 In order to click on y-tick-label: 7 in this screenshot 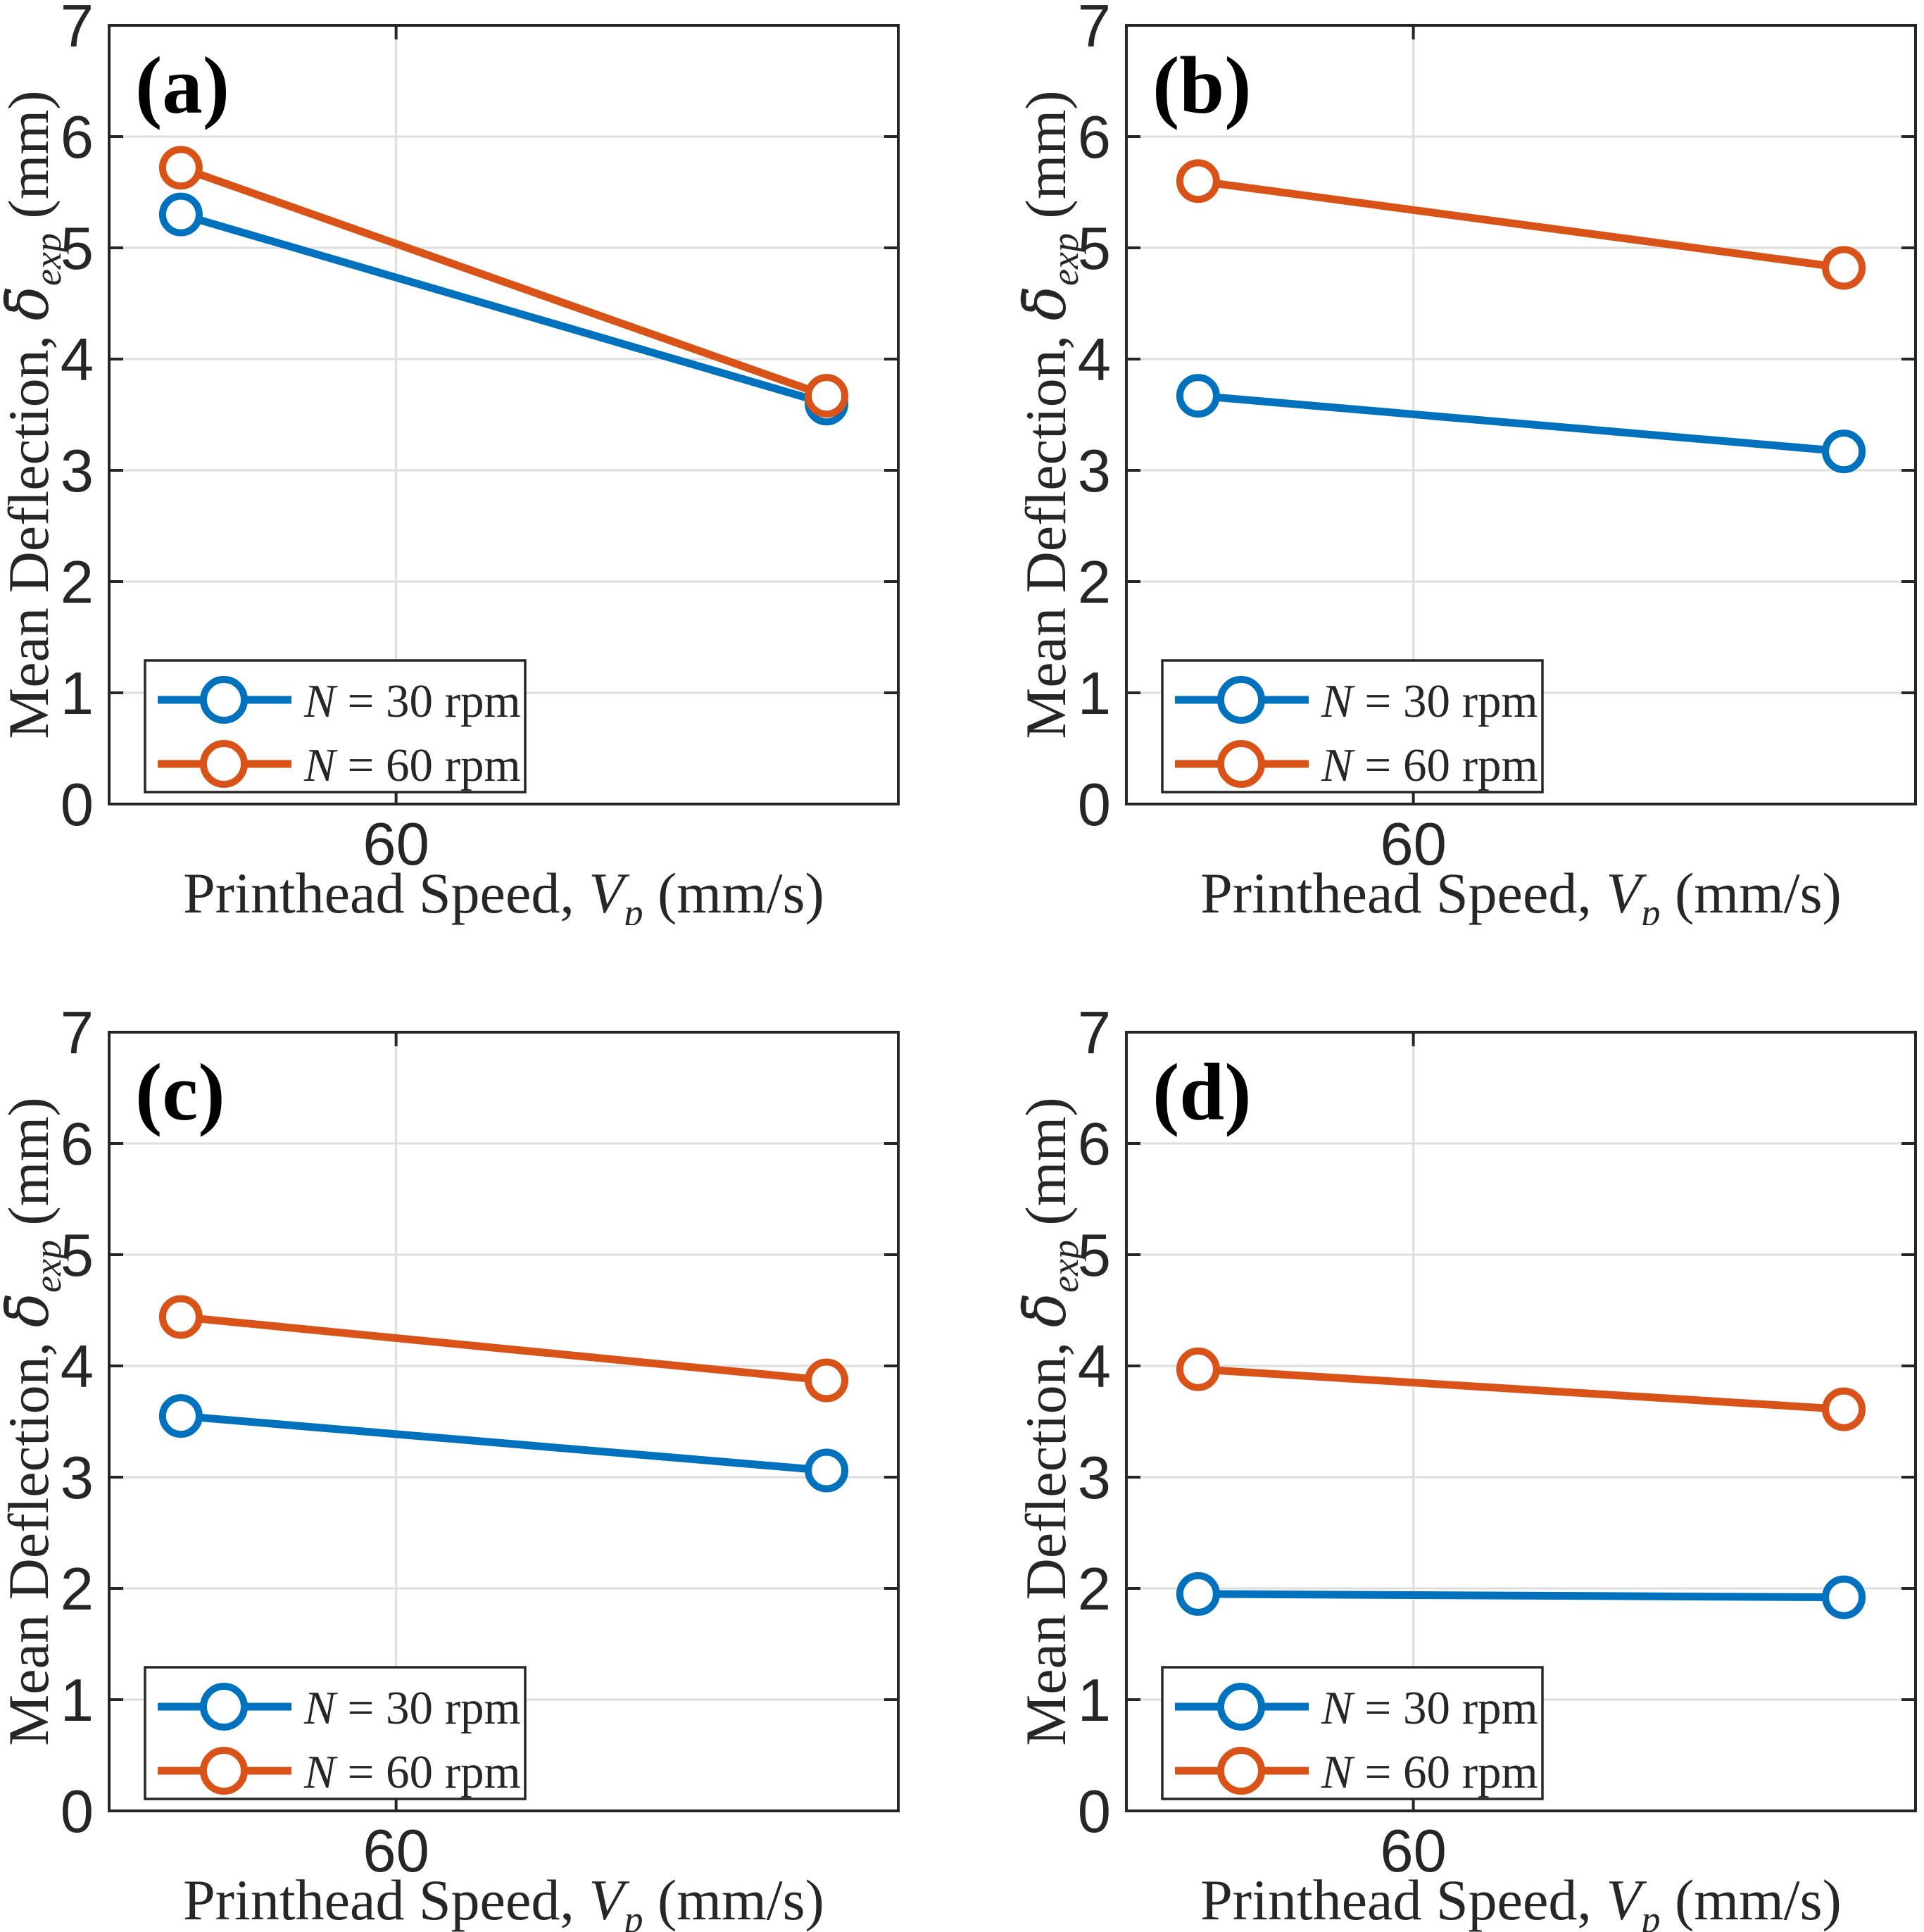, I will do `click(77, 30)`.